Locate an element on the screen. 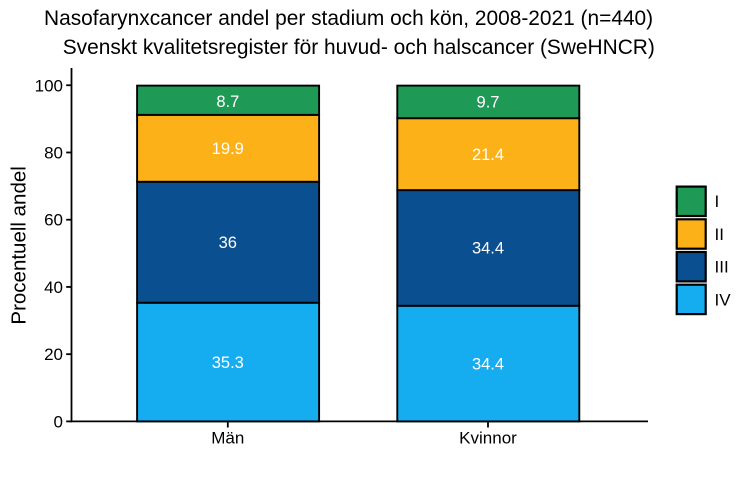  svg-text: 100 is located at coordinates (49, 85).